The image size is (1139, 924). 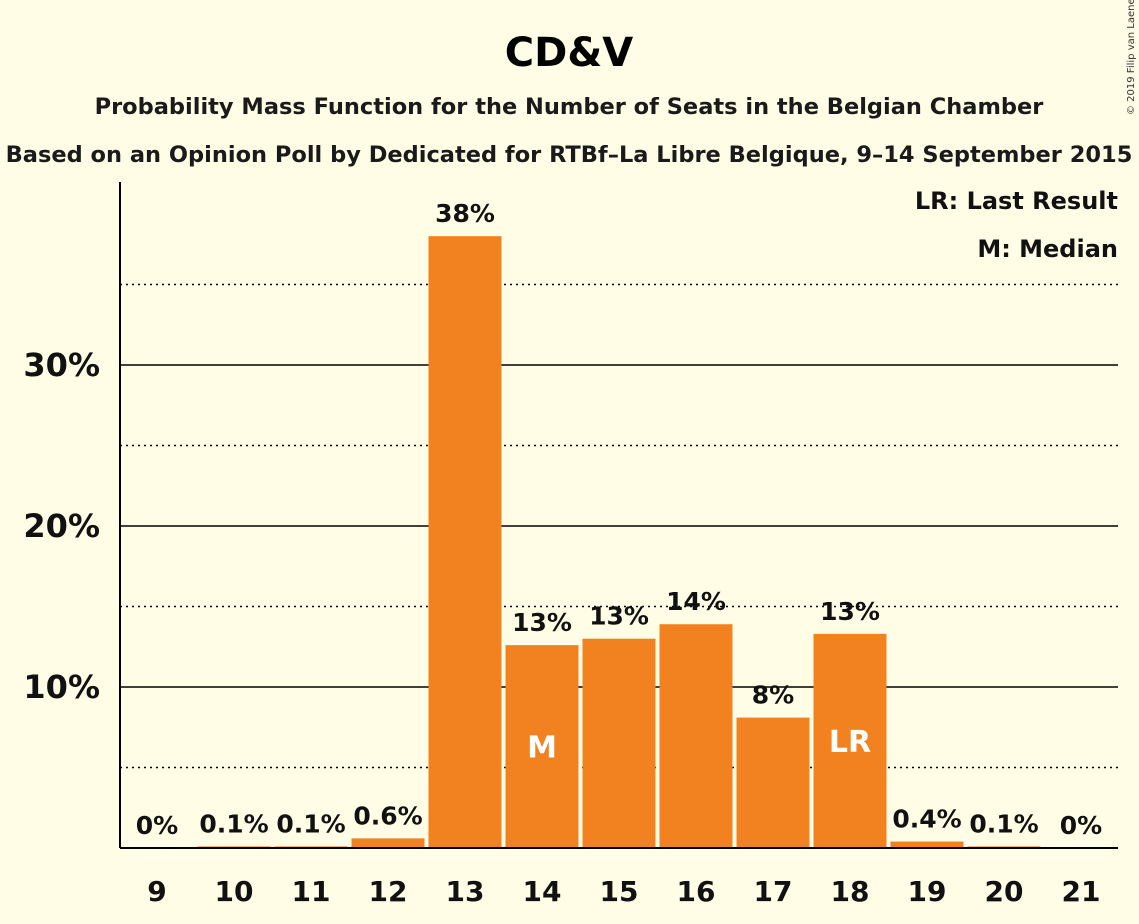 What do you see at coordinates (465, 213) in the screenshot?
I see `data-label-seats-13: 38%` at bounding box center [465, 213].